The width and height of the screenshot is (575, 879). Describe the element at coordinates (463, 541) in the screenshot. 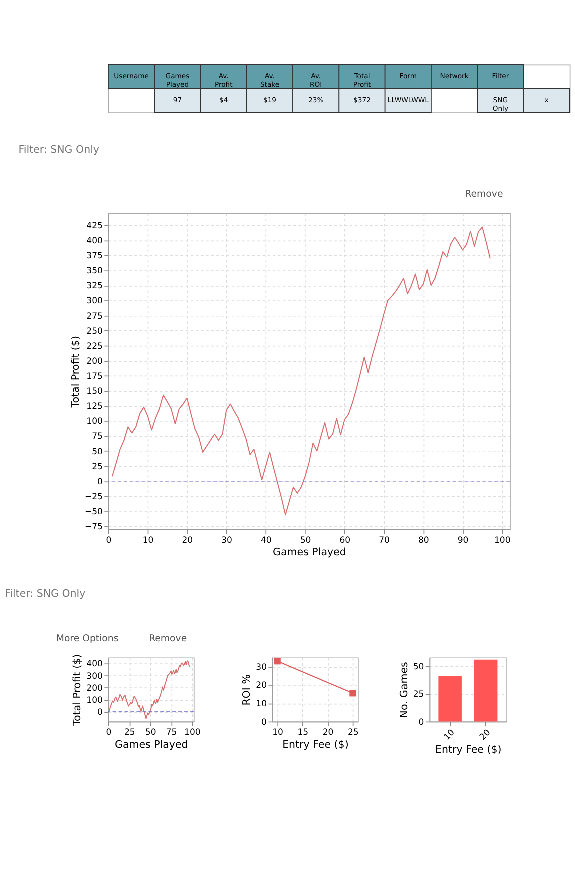

I see `x-tick-label: 90` at that location.